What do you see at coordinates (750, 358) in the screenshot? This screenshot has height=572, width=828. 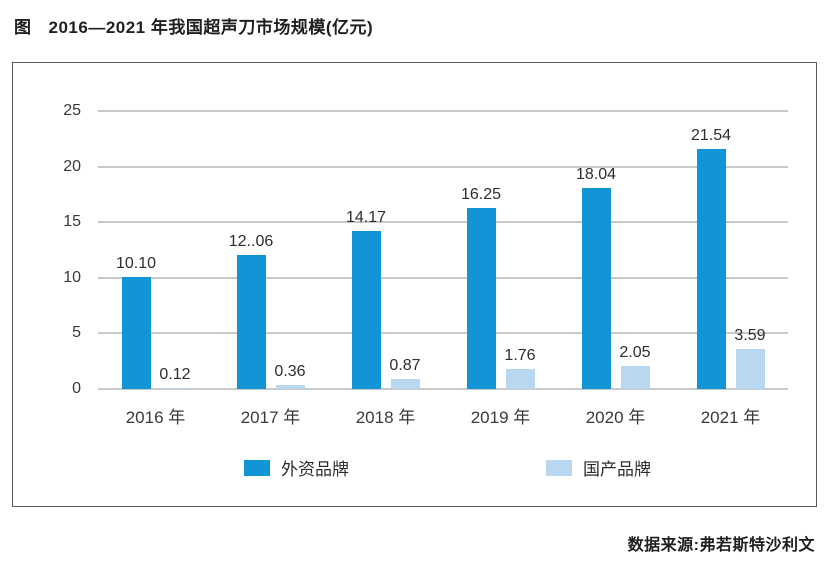 I see `bar-domestic-brand: 3.59` at bounding box center [750, 358].